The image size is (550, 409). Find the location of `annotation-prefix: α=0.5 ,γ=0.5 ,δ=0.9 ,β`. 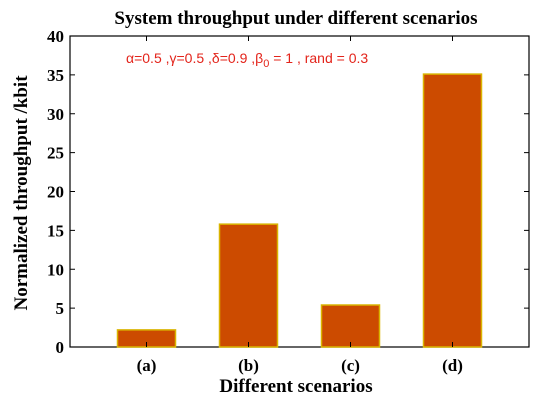

annotation-prefix: α=0.5 ,γ=0.5 ,δ=0.9 ,β is located at coordinates (194, 58).